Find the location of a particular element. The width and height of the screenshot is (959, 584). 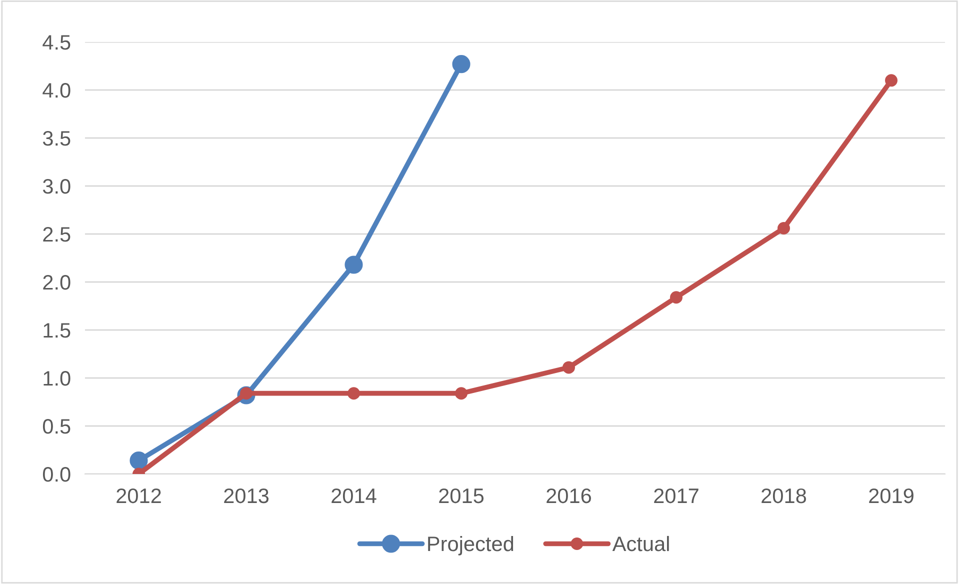

x-tick-label: 2013 is located at coordinates (246, 496).